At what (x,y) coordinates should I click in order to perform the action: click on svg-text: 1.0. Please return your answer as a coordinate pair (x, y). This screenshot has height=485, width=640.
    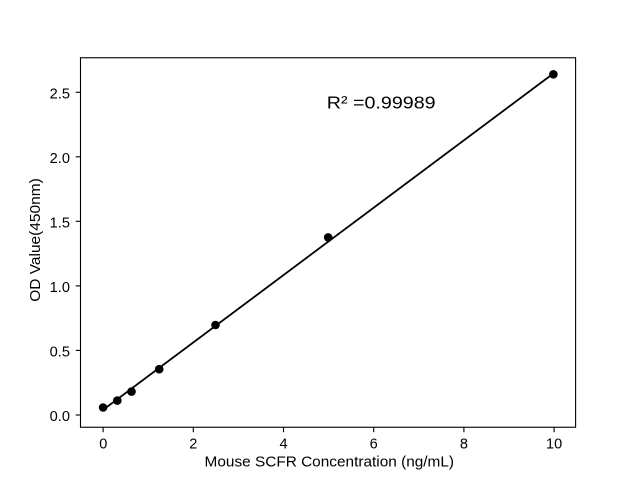
    Looking at the image, I should click on (60, 288).